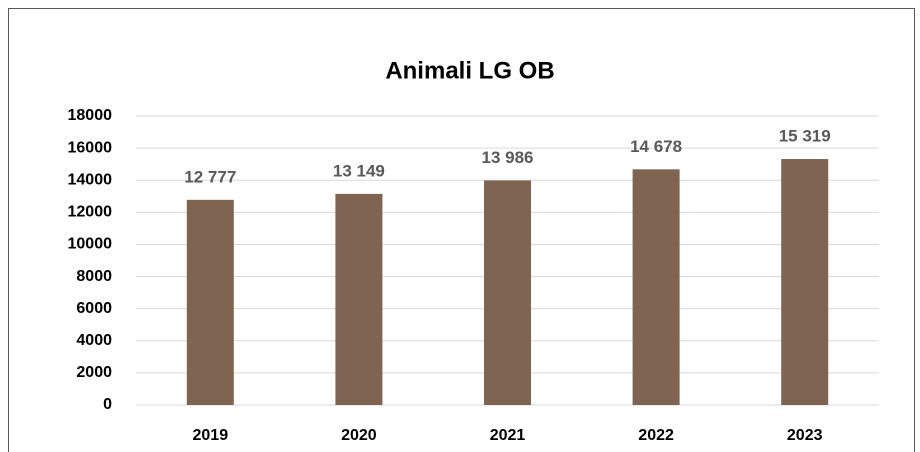  Describe the element at coordinates (805, 136) in the screenshot. I see `value-label: 15 319` at that location.